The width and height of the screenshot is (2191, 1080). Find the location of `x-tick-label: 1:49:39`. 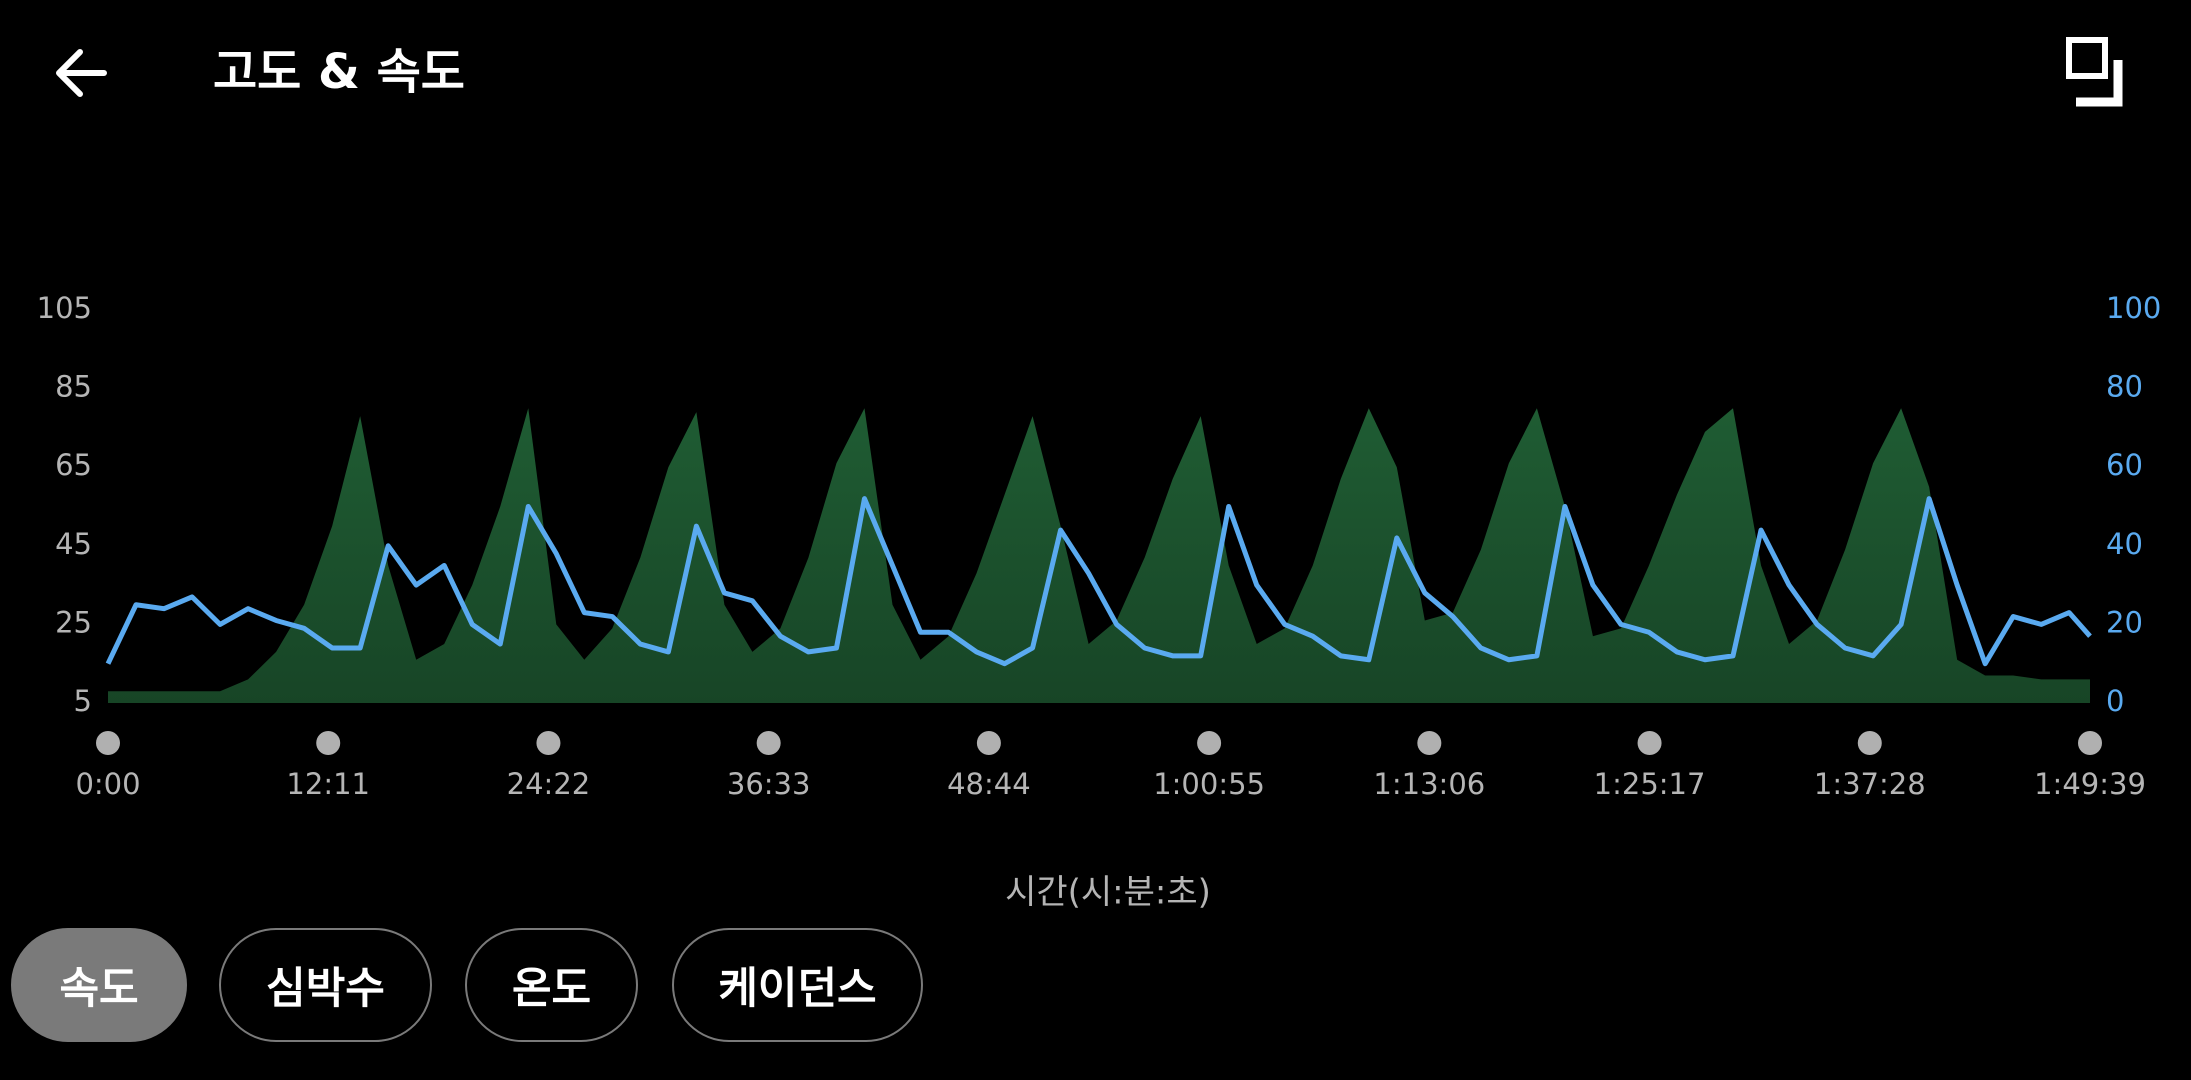

x-tick-label: 1:49:39 is located at coordinates (2090, 784).